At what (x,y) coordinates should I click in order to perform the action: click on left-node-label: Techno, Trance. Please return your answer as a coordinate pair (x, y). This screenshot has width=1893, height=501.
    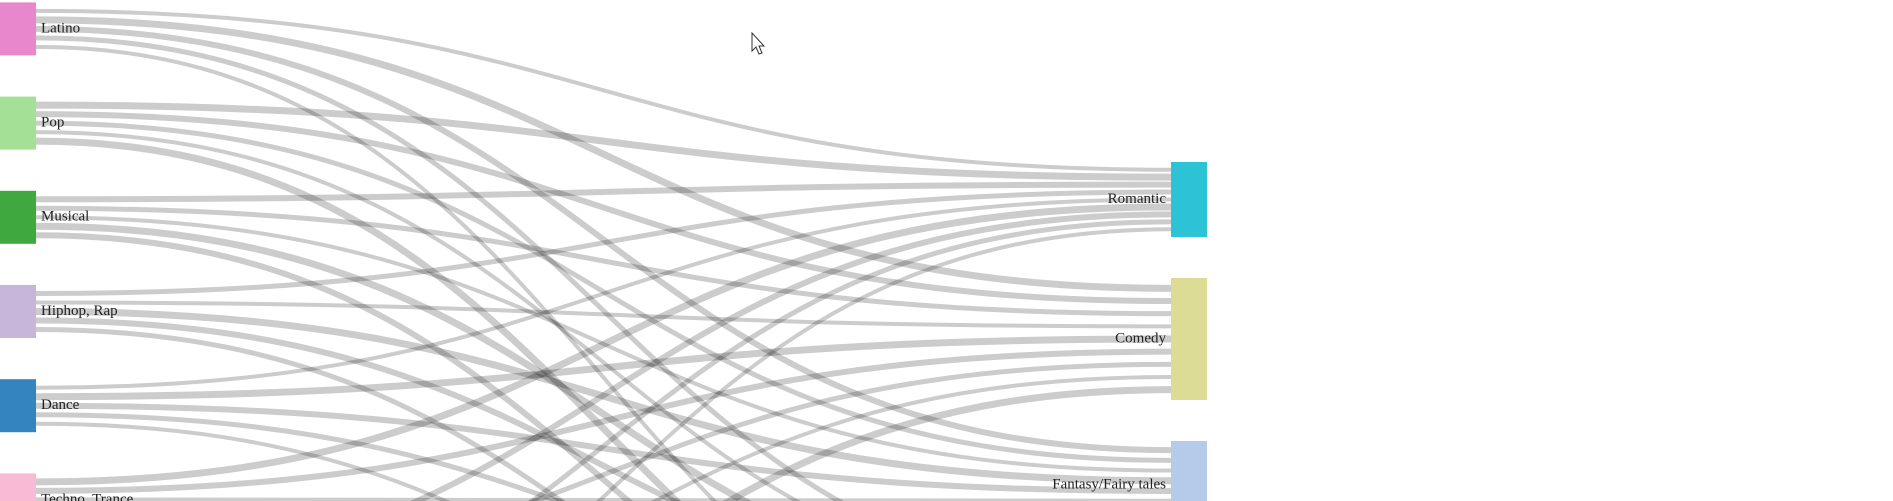
    Looking at the image, I should click on (87, 496).